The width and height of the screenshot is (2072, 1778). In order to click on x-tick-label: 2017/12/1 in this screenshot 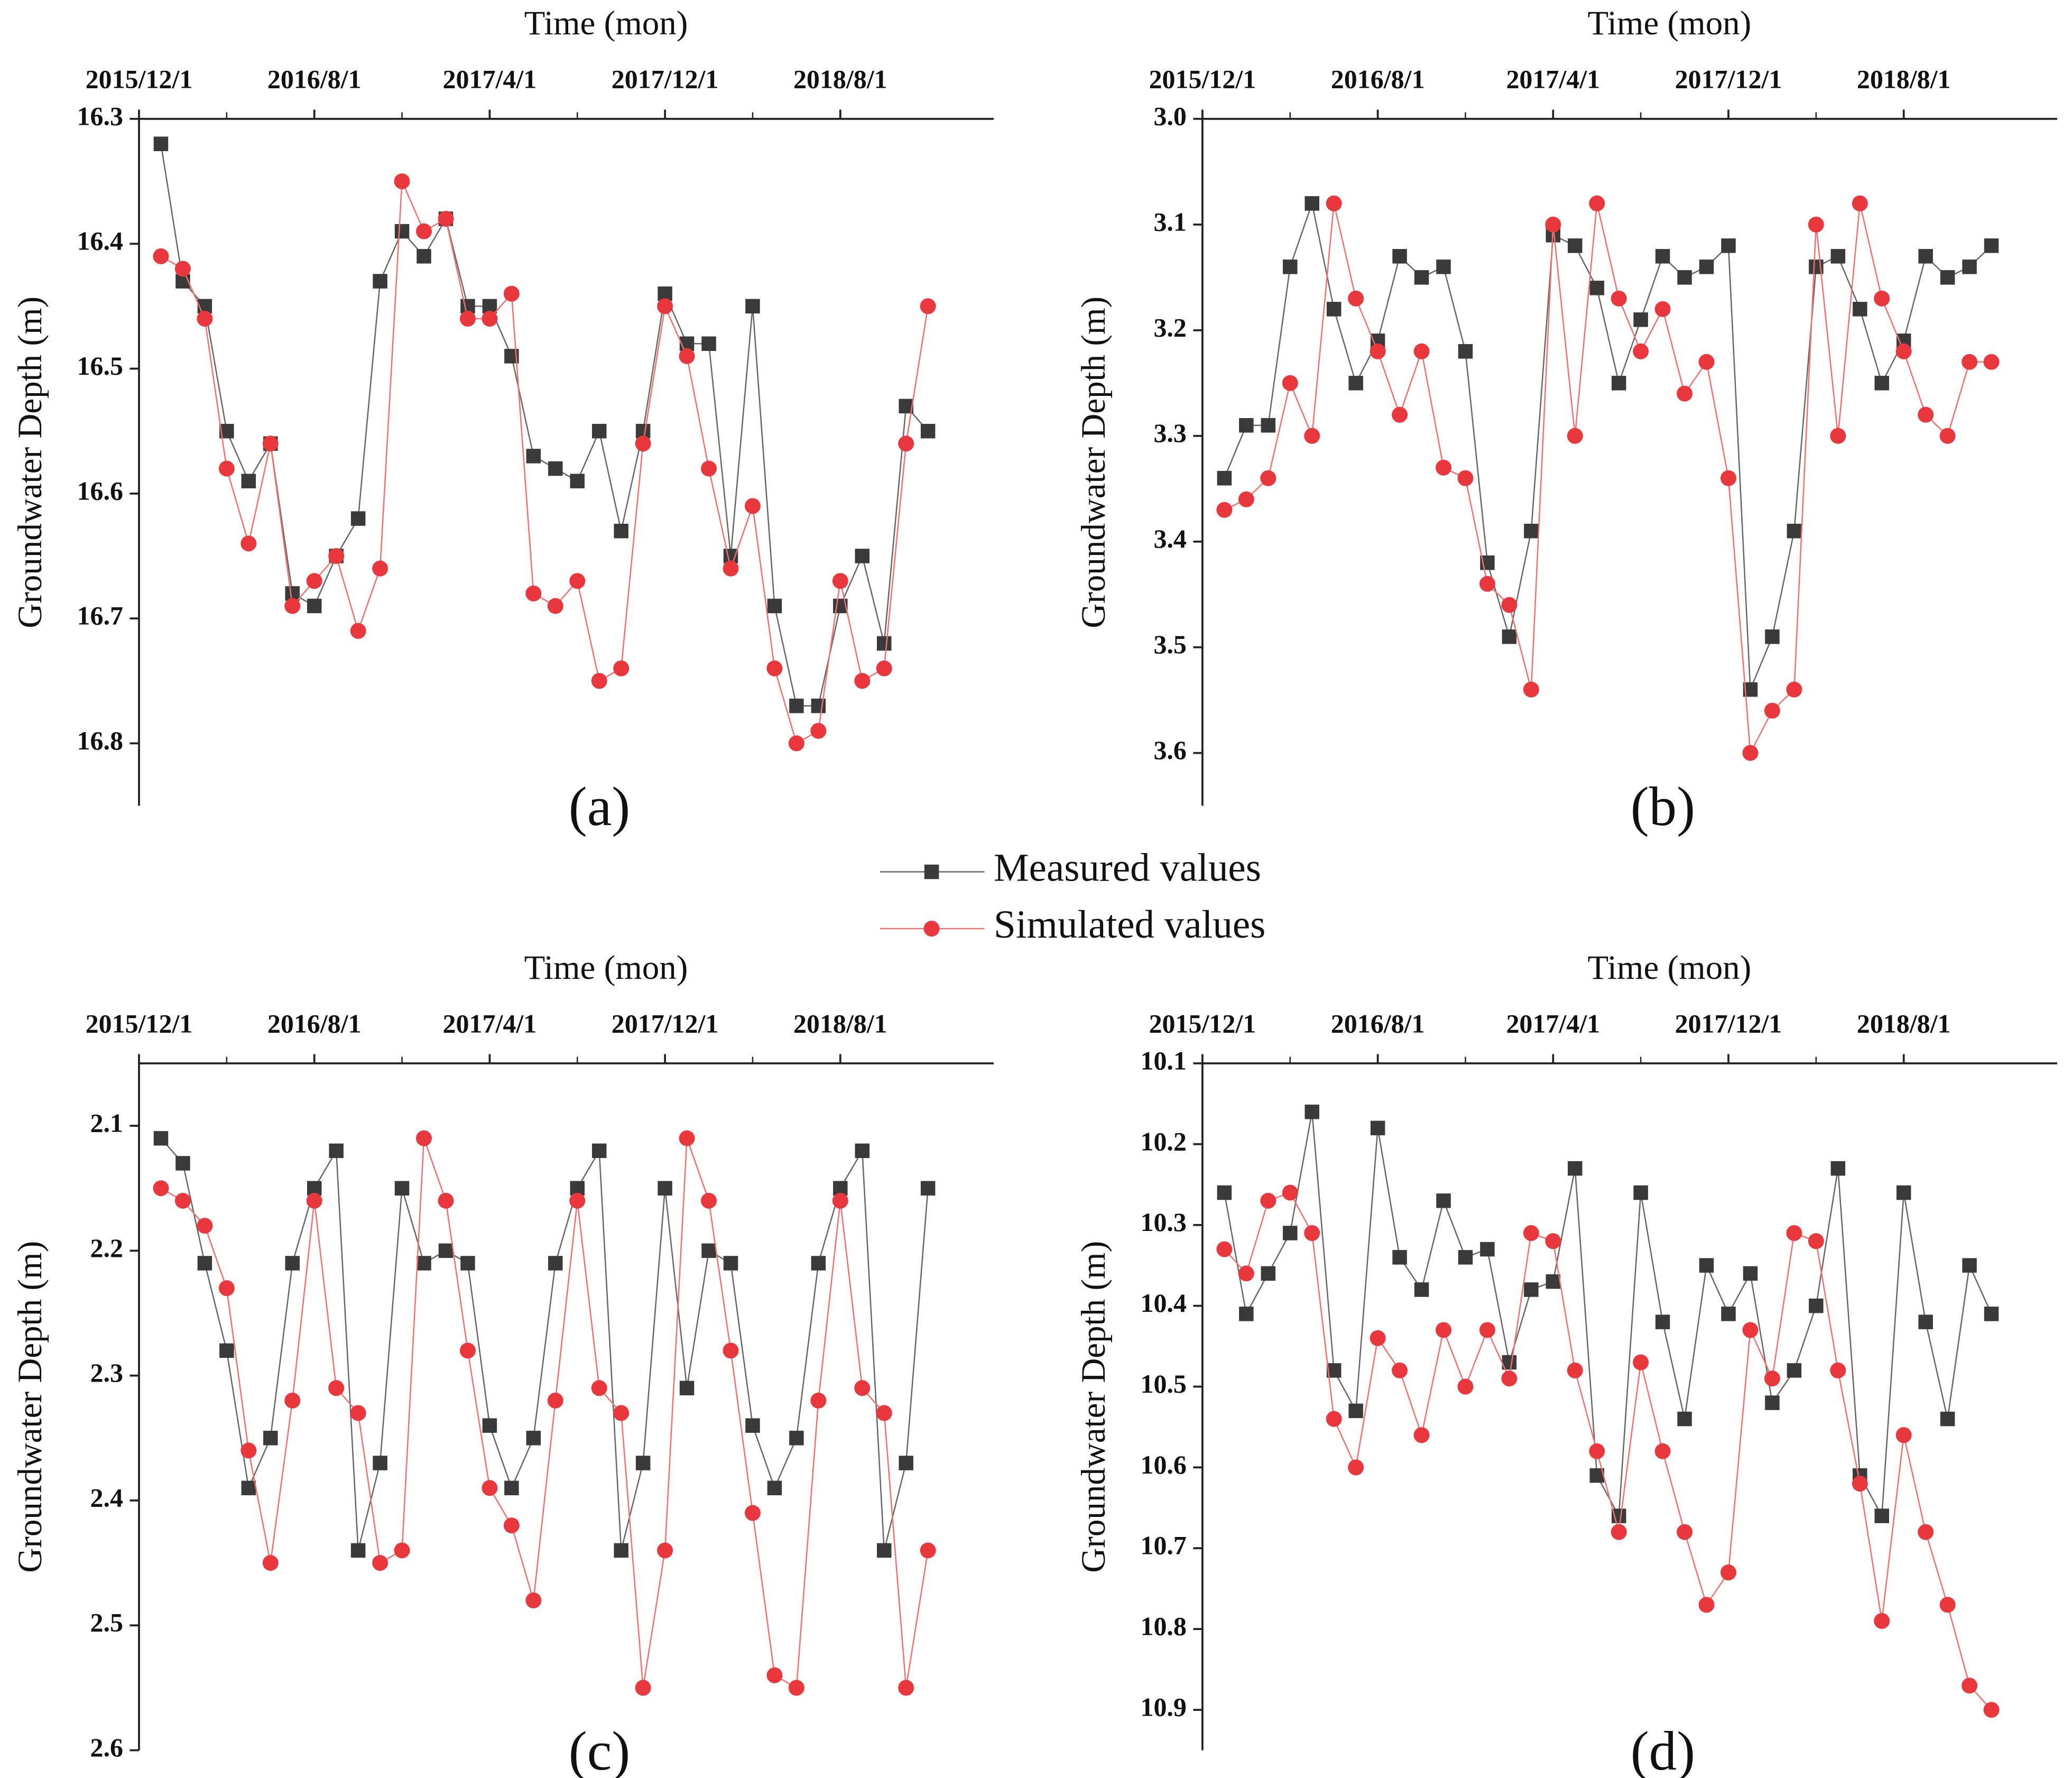, I will do `click(665, 79)`.